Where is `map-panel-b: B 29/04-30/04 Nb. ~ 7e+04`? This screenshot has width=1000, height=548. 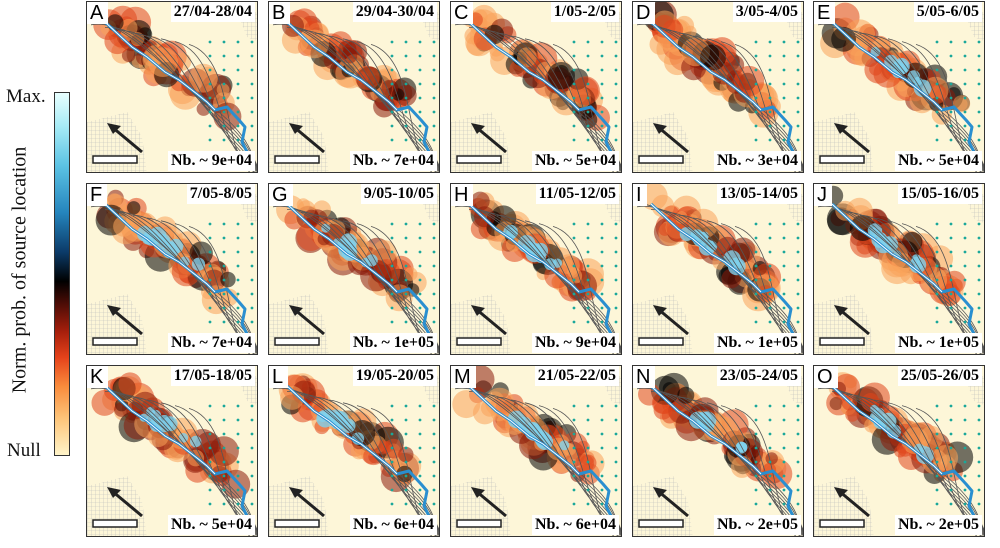 map-panel-b: B 29/04-30/04 Nb. ~ 7e+04 is located at coordinates (354, 87).